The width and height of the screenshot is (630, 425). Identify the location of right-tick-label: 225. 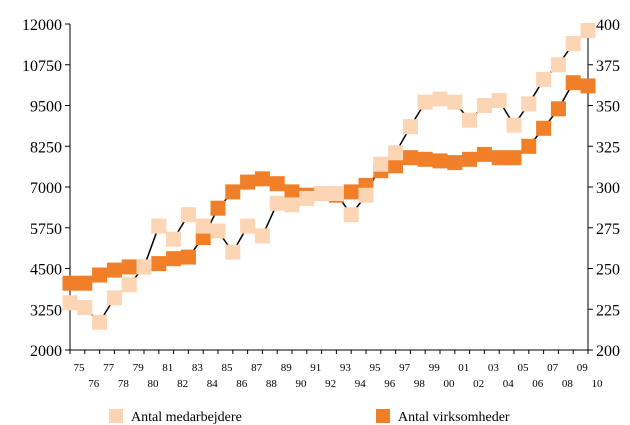
(608, 310).